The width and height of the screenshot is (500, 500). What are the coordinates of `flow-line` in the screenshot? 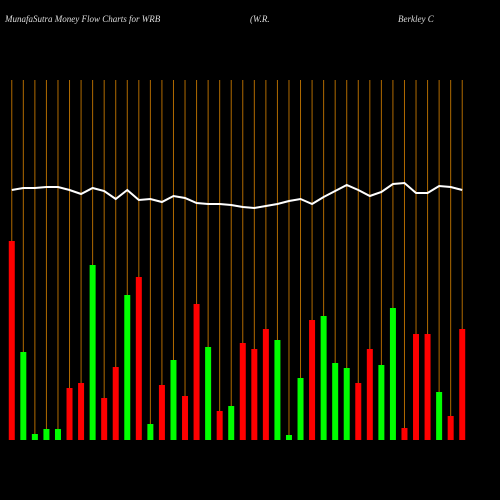 It's located at (237, 195).